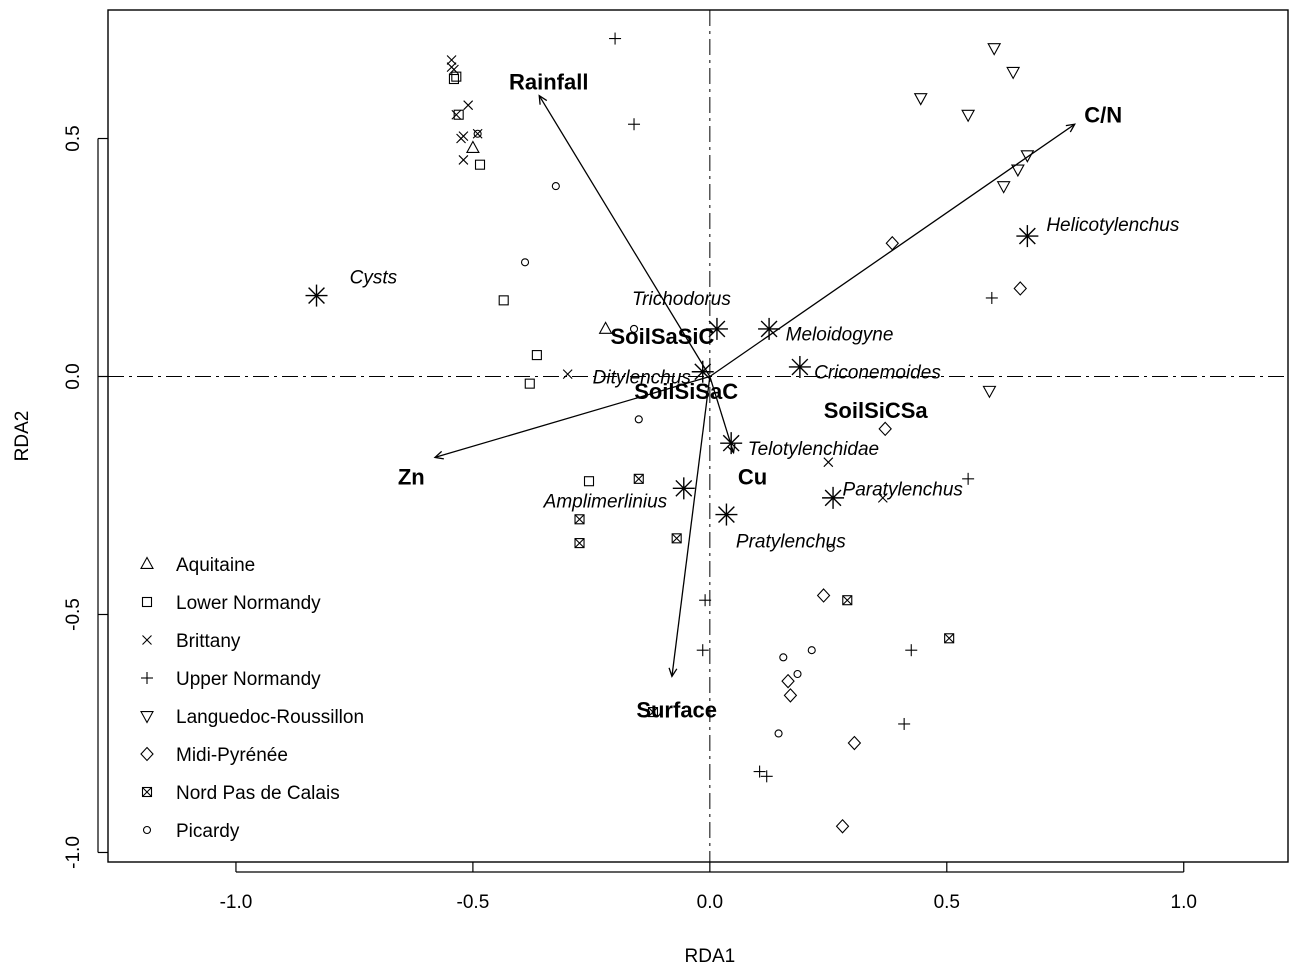  What do you see at coordinates (374, 278) in the screenshot?
I see `species-label: Cysts` at bounding box center [374, 278].